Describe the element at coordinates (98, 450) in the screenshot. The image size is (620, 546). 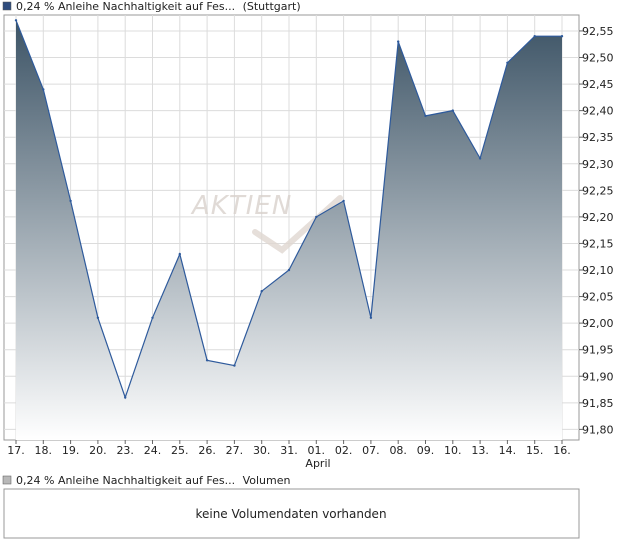
I see `x-tick-label: 20.` at that location.